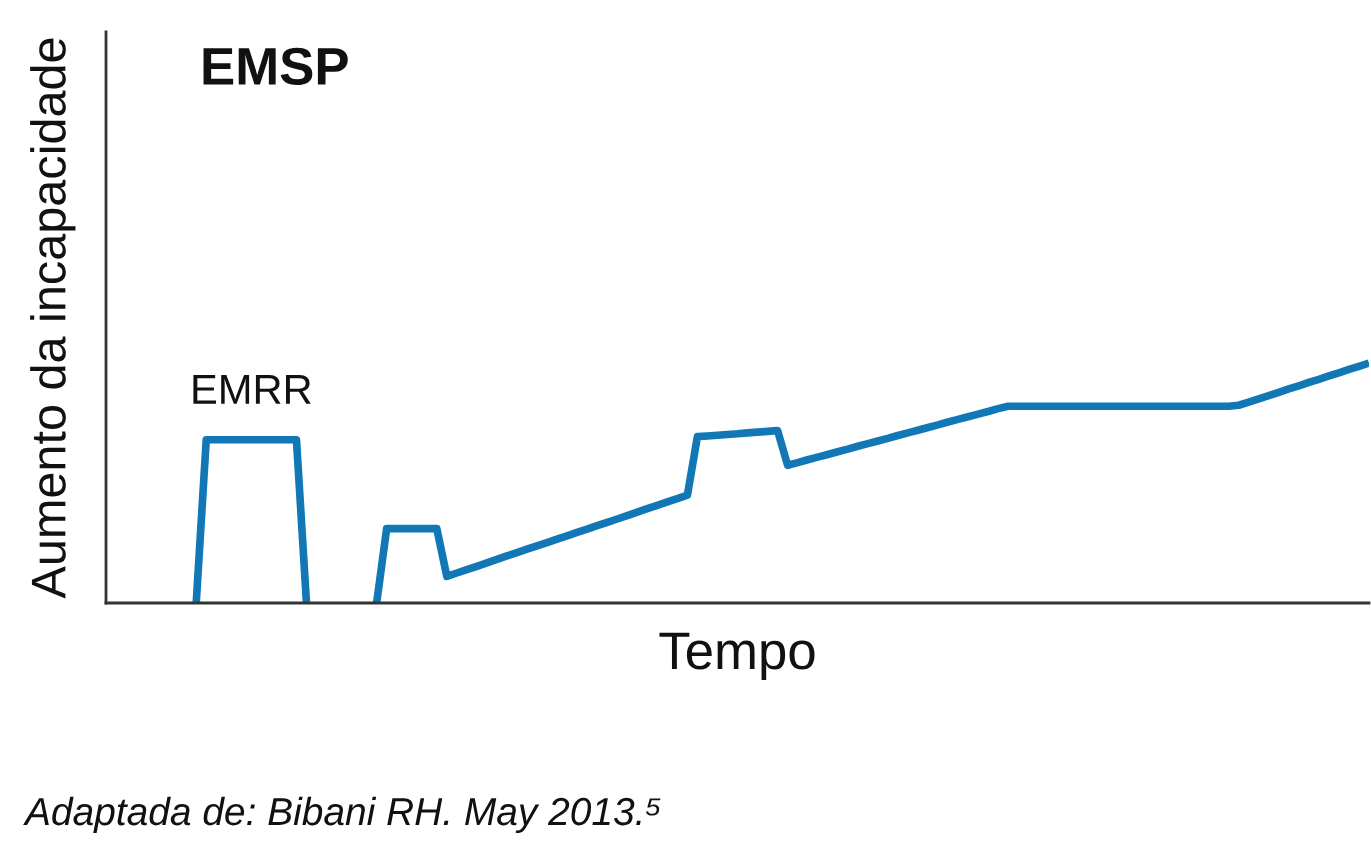 This screenshot has height=848, width=1371. Describe the element at coordinates (252, 389) in the screenshot. I see `series-label: EMRR` at that location.